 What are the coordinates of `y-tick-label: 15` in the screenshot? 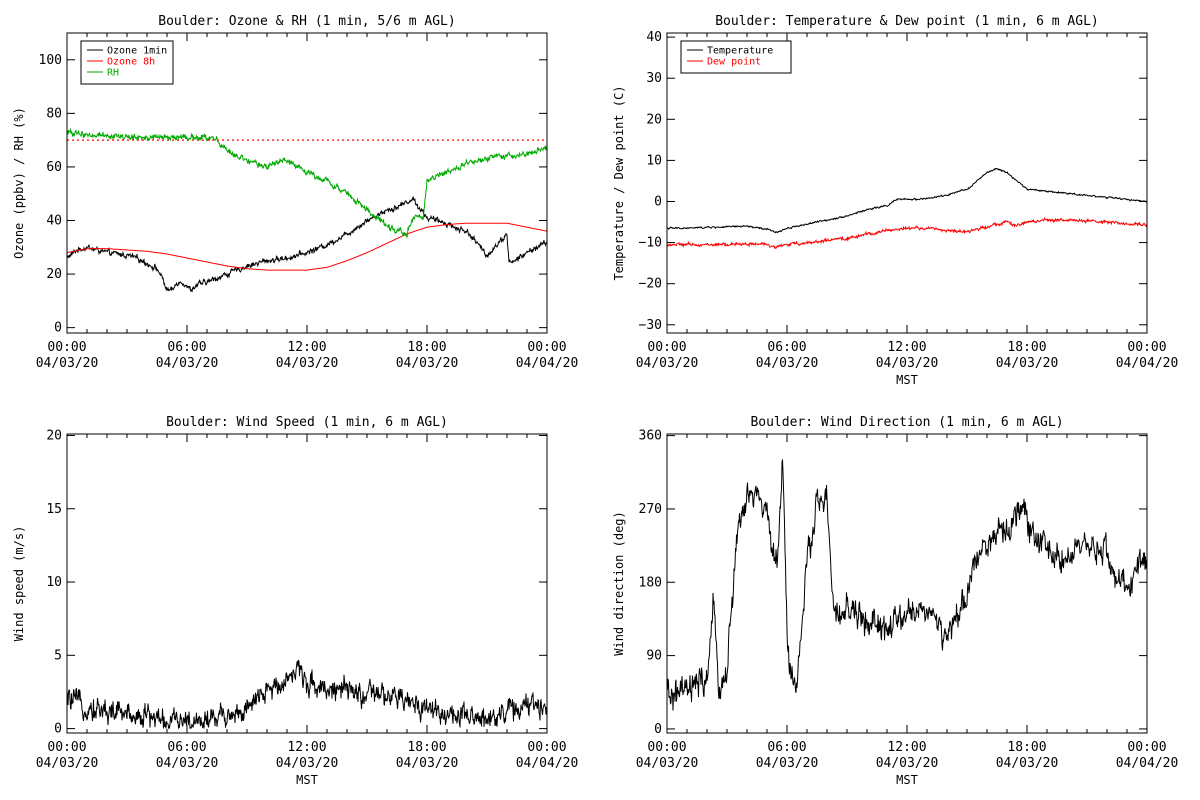 It's located at (54, 509).